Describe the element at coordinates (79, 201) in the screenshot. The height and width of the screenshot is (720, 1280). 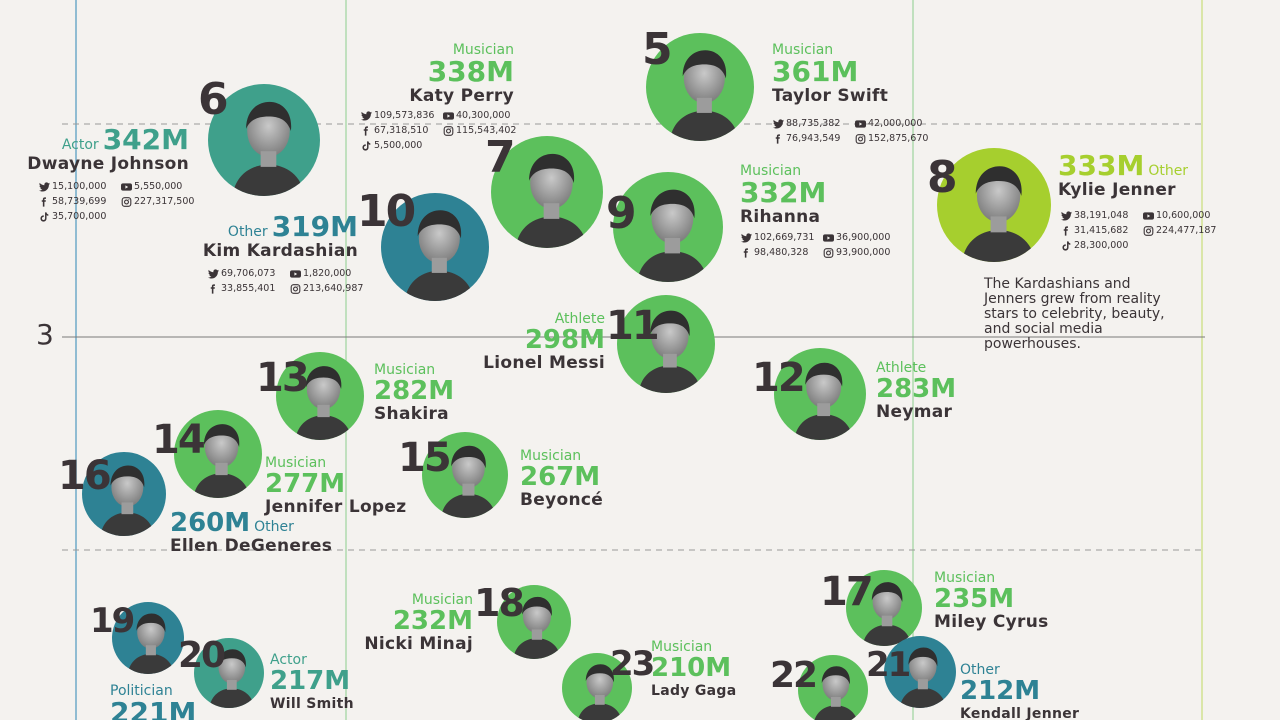
I see `stat-value: 58,739,699` at that location.